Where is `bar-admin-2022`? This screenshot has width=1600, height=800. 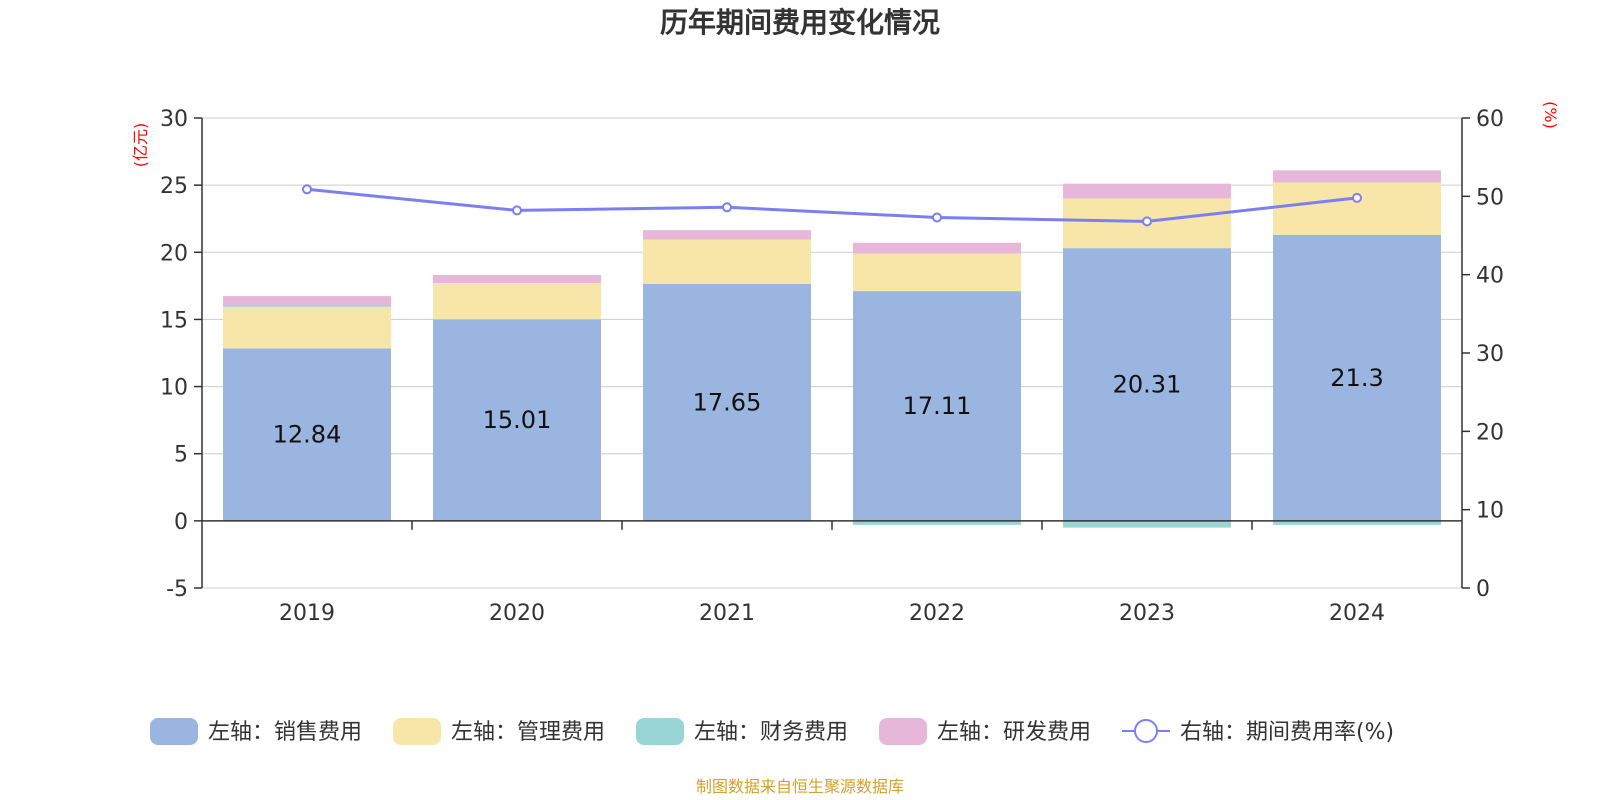
bar-admin-2022 is located at coordinates (937, 272).